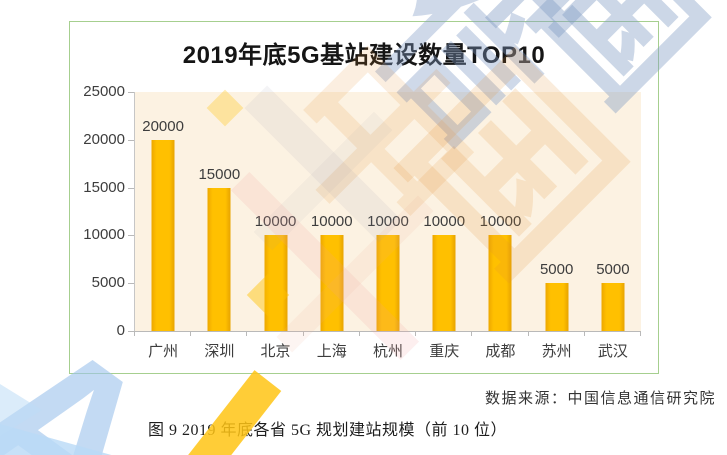  What do you see at coordinates (108, 283) in the screenshot?
I see `y-axis-label: 5000` at bounding box center [108, 283].